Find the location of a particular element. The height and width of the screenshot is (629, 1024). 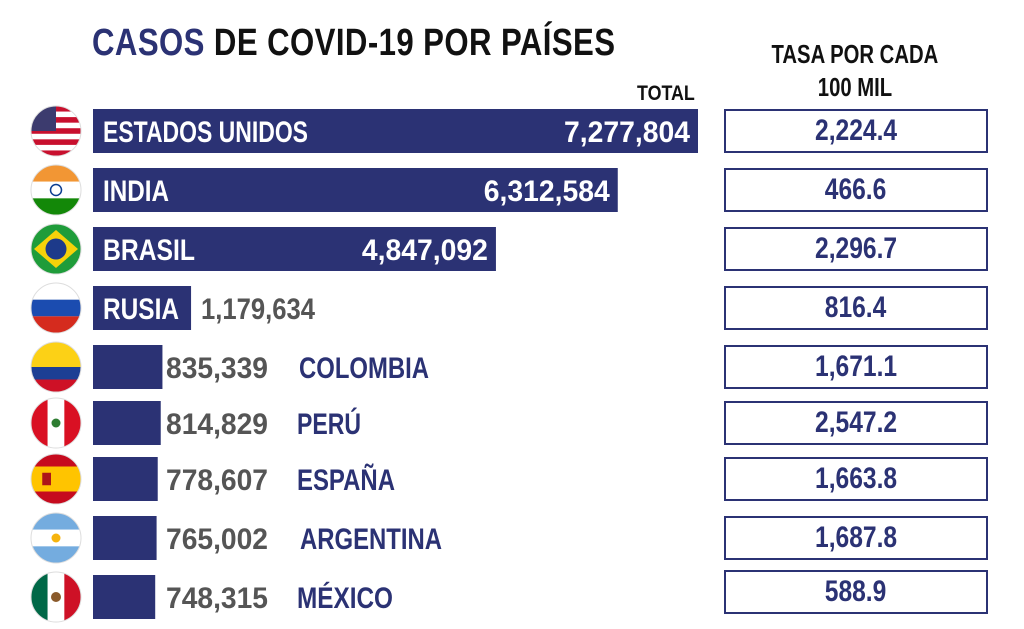

value-label: 748,315 is located at coordinates (217, 598).